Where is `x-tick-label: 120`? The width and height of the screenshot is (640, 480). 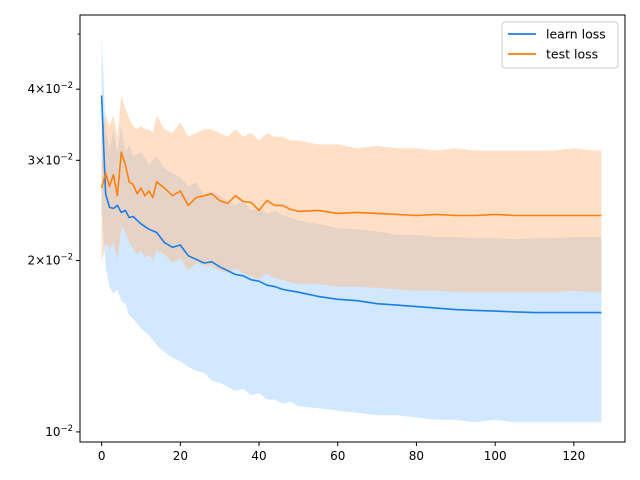
x-tick-label: 120 is located at coordinates (573, 456).